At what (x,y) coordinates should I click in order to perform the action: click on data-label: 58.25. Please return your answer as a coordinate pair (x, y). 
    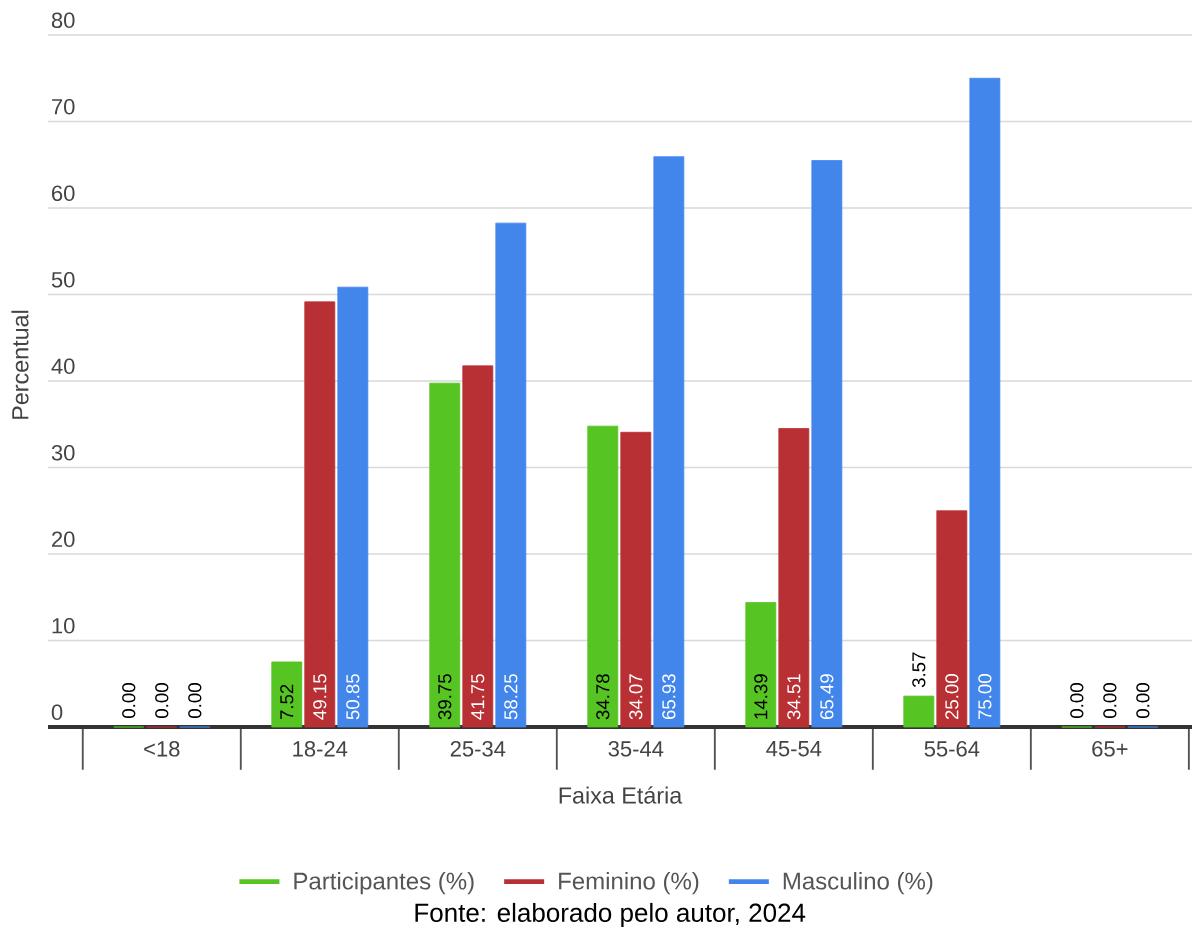
    Looking at the image, I should click on (511, 697).